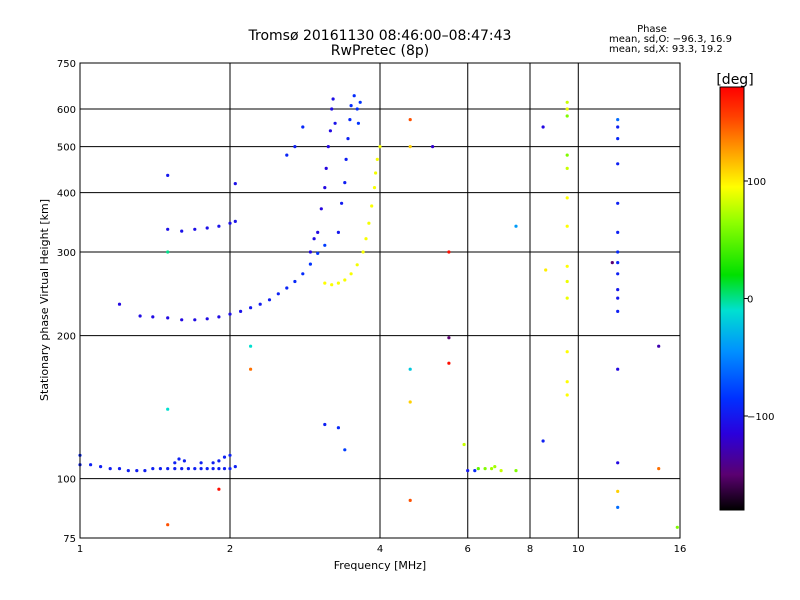  Describe the element at coordinates (44, 300) in the screenshot. I see `y-axis-label: Stationary phase Virtual Height [km]` at that location.